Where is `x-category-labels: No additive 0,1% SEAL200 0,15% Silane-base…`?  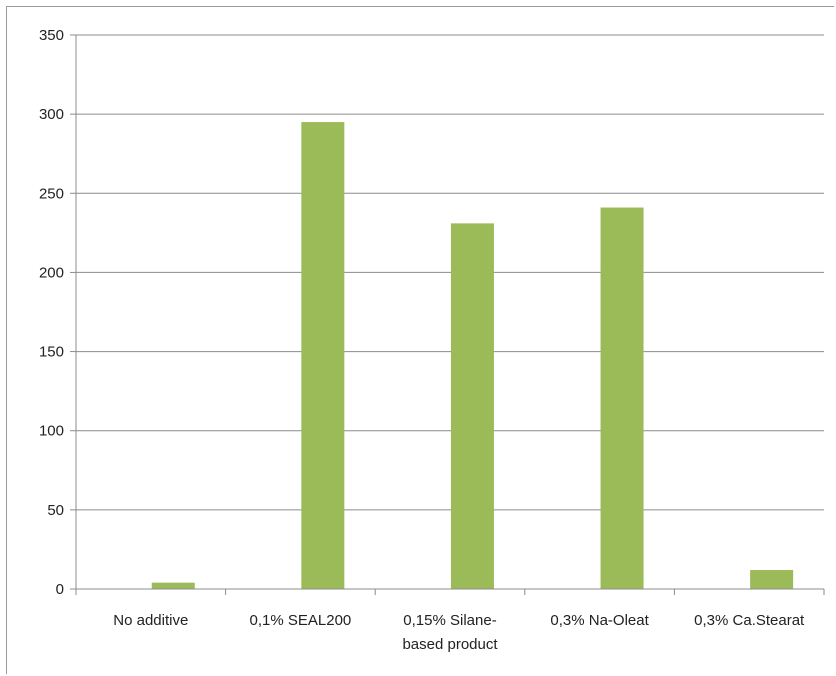 x-category-labels: No additive 0,1% SEAL200 0,15% Silane-base… is located at coordinates (459, 632).